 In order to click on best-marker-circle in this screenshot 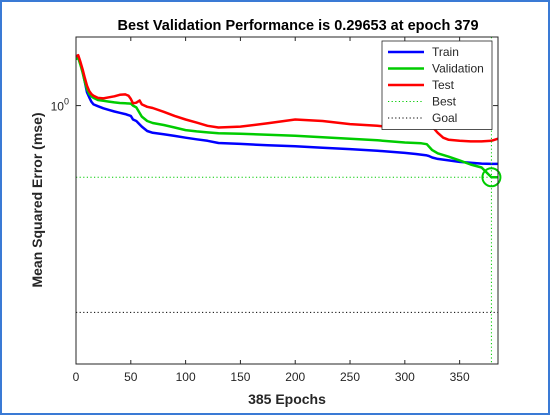, I will do `click(491, 177)`.